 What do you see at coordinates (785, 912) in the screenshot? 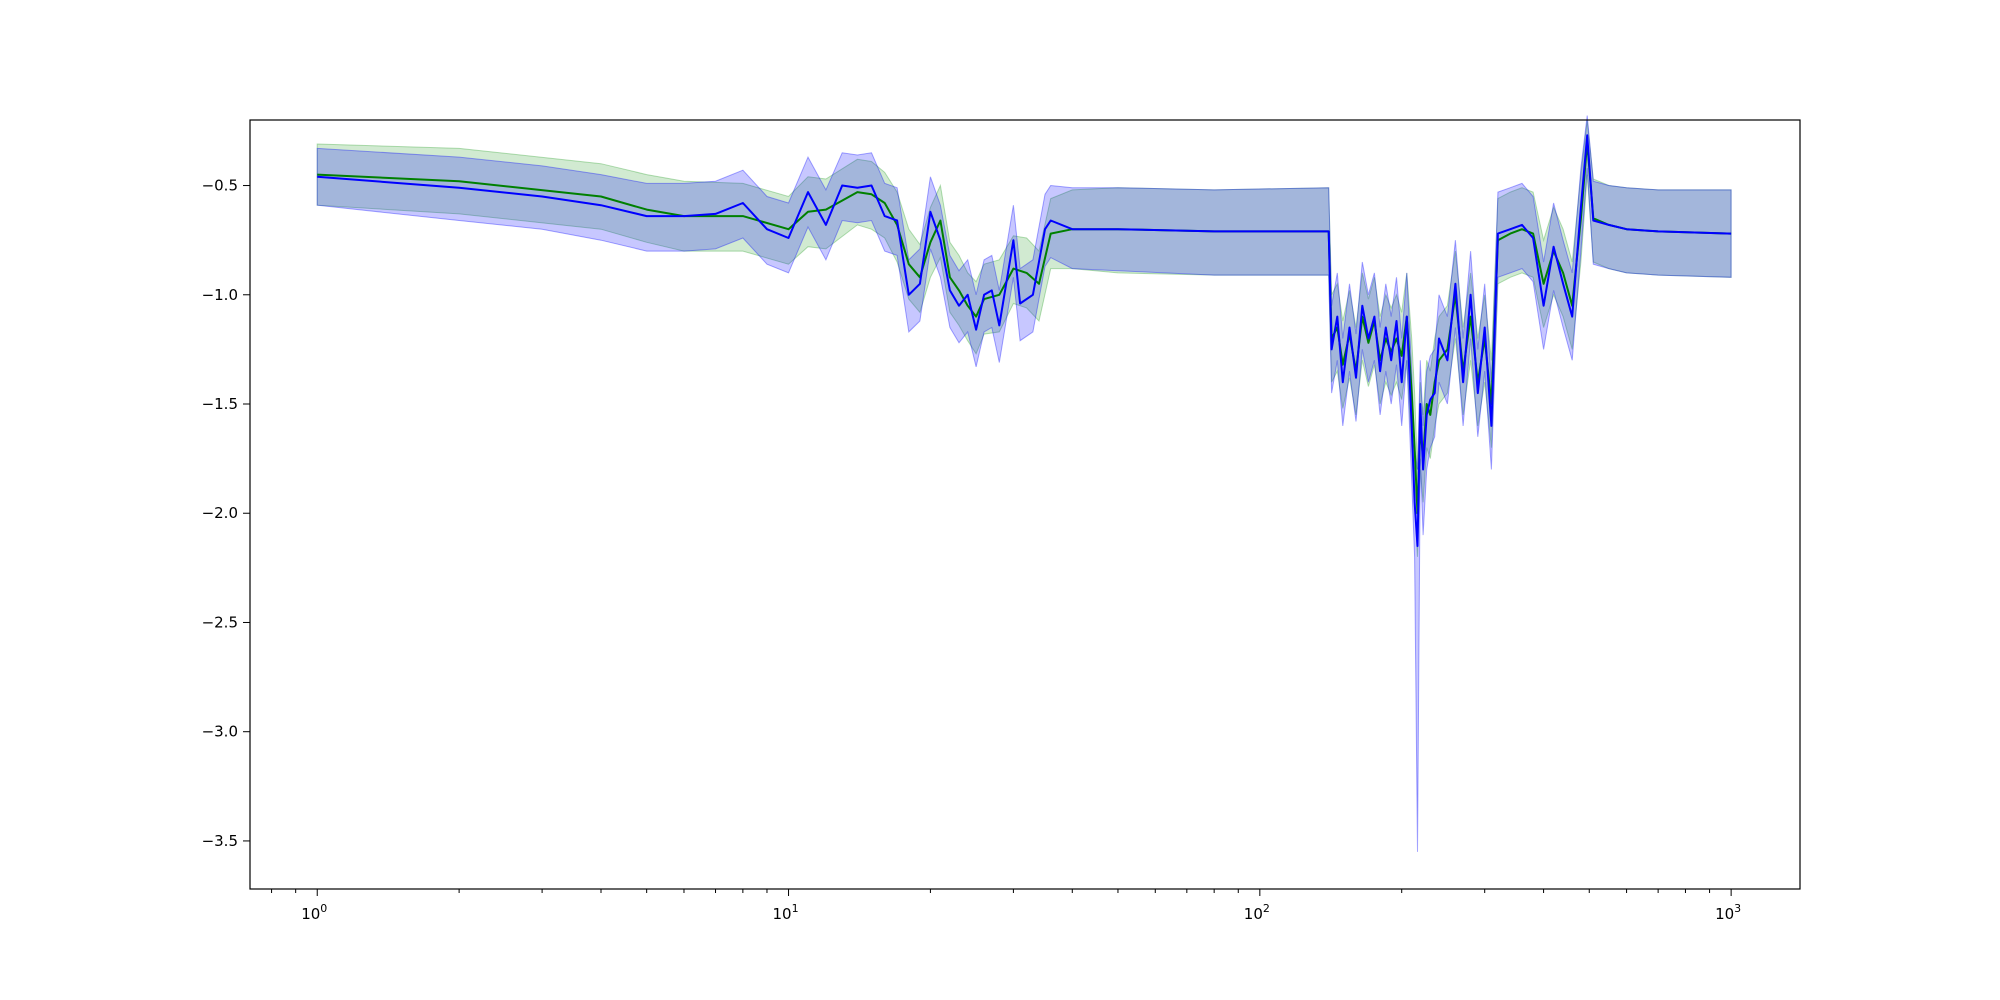
I see `x-tick-label: 10¹` at bounding box center [785, 912].